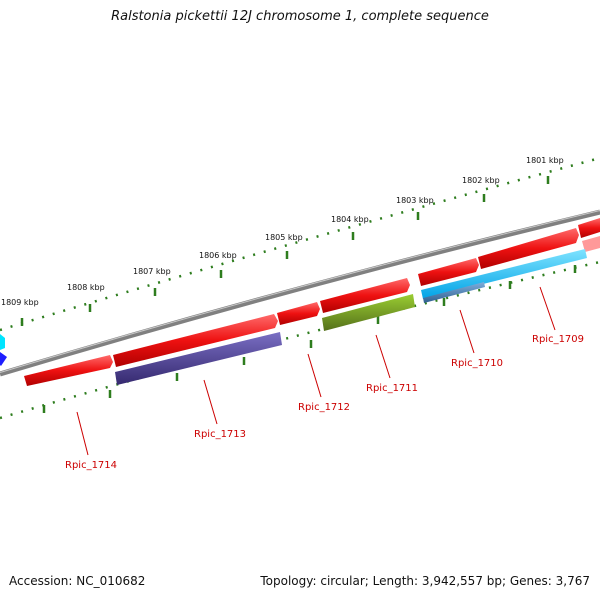  I want to click on kbp-label-1808: 1808 kbp, so click(86, 287).